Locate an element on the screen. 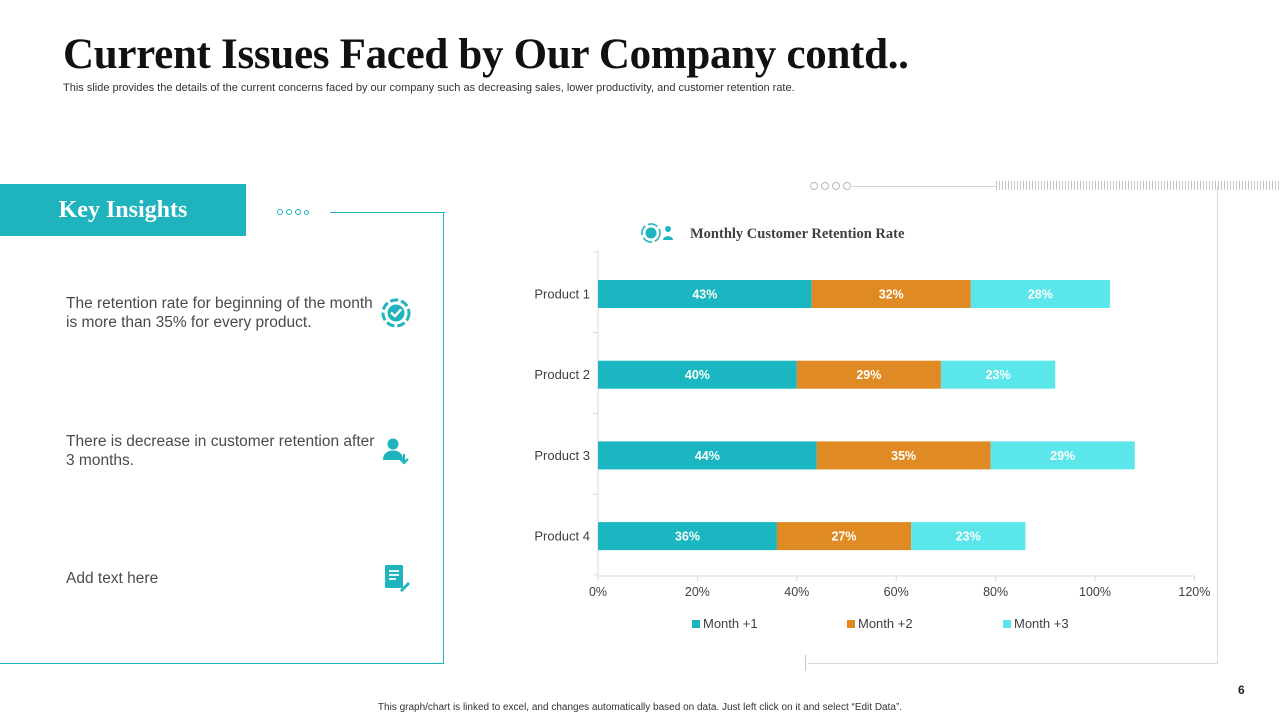 The height and width of the screenshot is (720, 1280). insights-panel-topline is located at coordinates (387, 212).